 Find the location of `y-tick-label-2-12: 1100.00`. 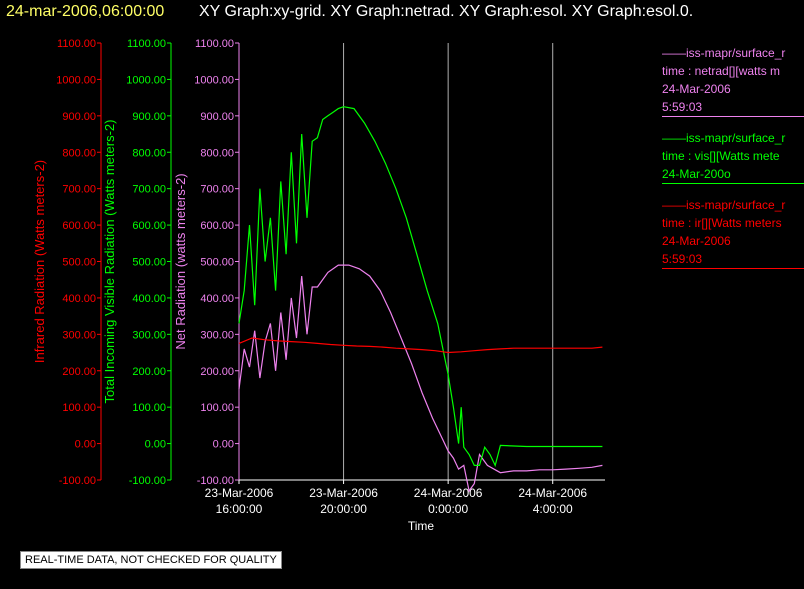

y-tick-label-2-12: 1100.00 is located at coordinates (214, 44).